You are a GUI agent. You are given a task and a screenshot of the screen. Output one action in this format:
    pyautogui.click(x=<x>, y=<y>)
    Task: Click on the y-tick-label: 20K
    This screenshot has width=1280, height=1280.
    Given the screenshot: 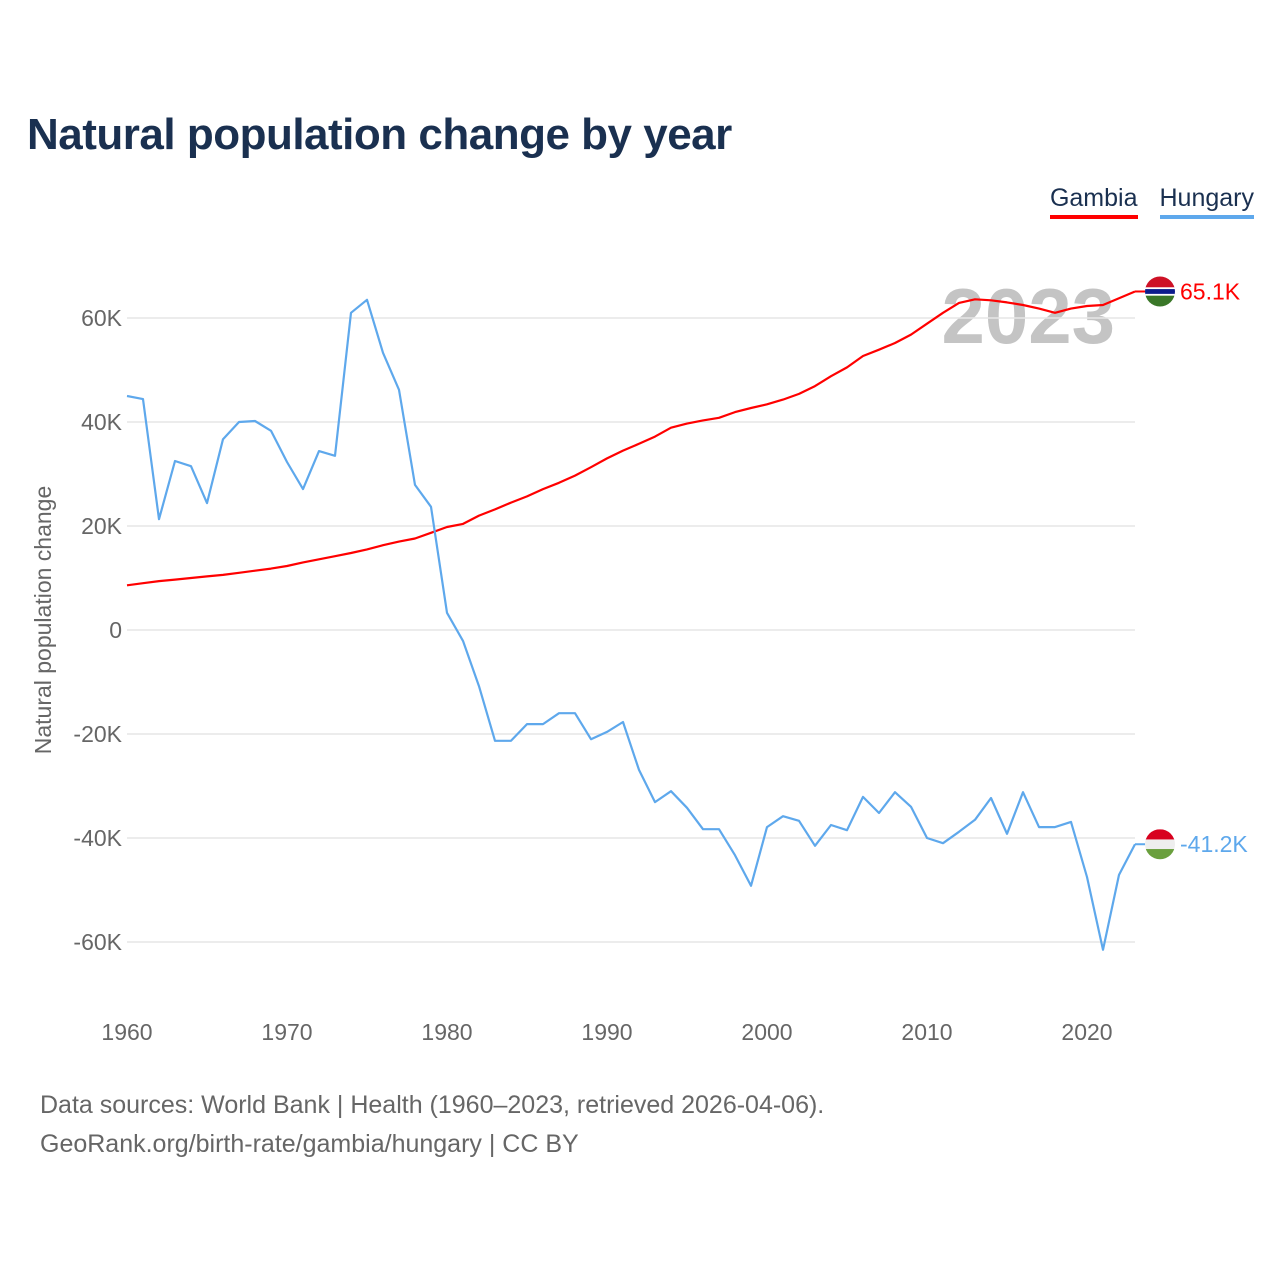 What is the action you would take?
    pyautogui.click(x=102, y=526)
    